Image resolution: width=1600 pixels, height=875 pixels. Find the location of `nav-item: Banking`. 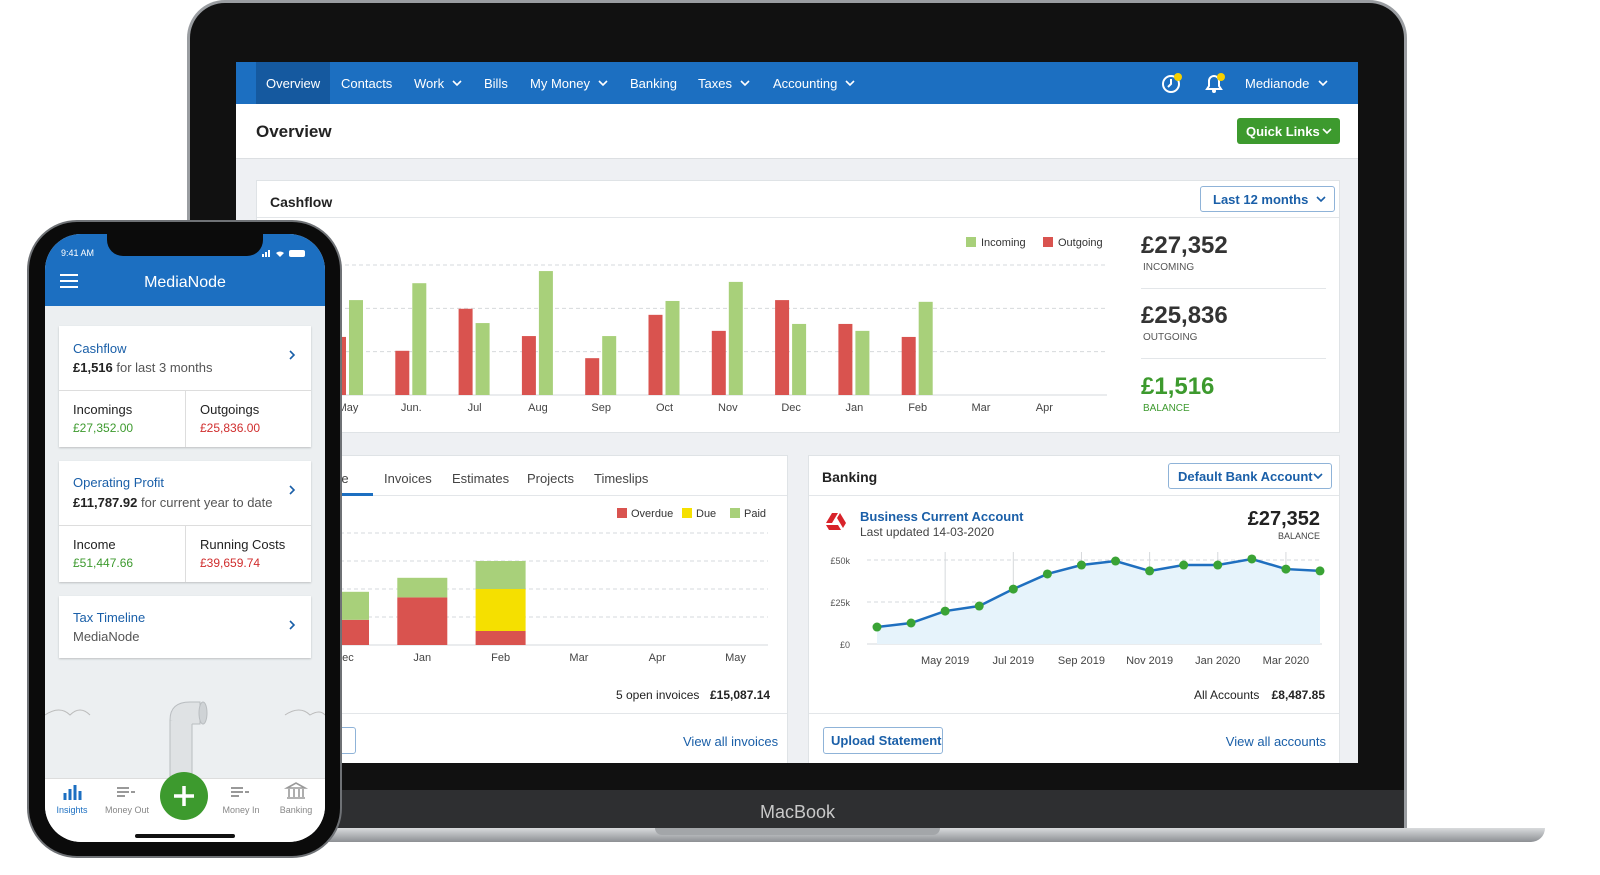

nav-item: Banking is located at coordinates (653, 83).